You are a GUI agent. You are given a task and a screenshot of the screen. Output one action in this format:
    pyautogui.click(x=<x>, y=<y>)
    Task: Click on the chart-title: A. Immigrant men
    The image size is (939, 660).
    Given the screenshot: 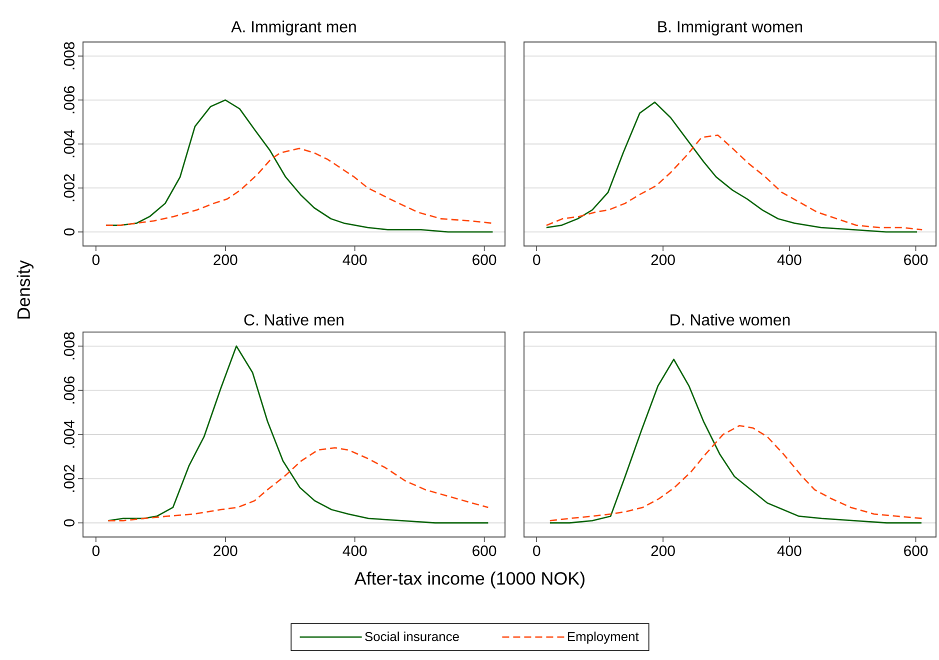 What is the action you would take?
    pyautogui.click(x=293, y=28)
    